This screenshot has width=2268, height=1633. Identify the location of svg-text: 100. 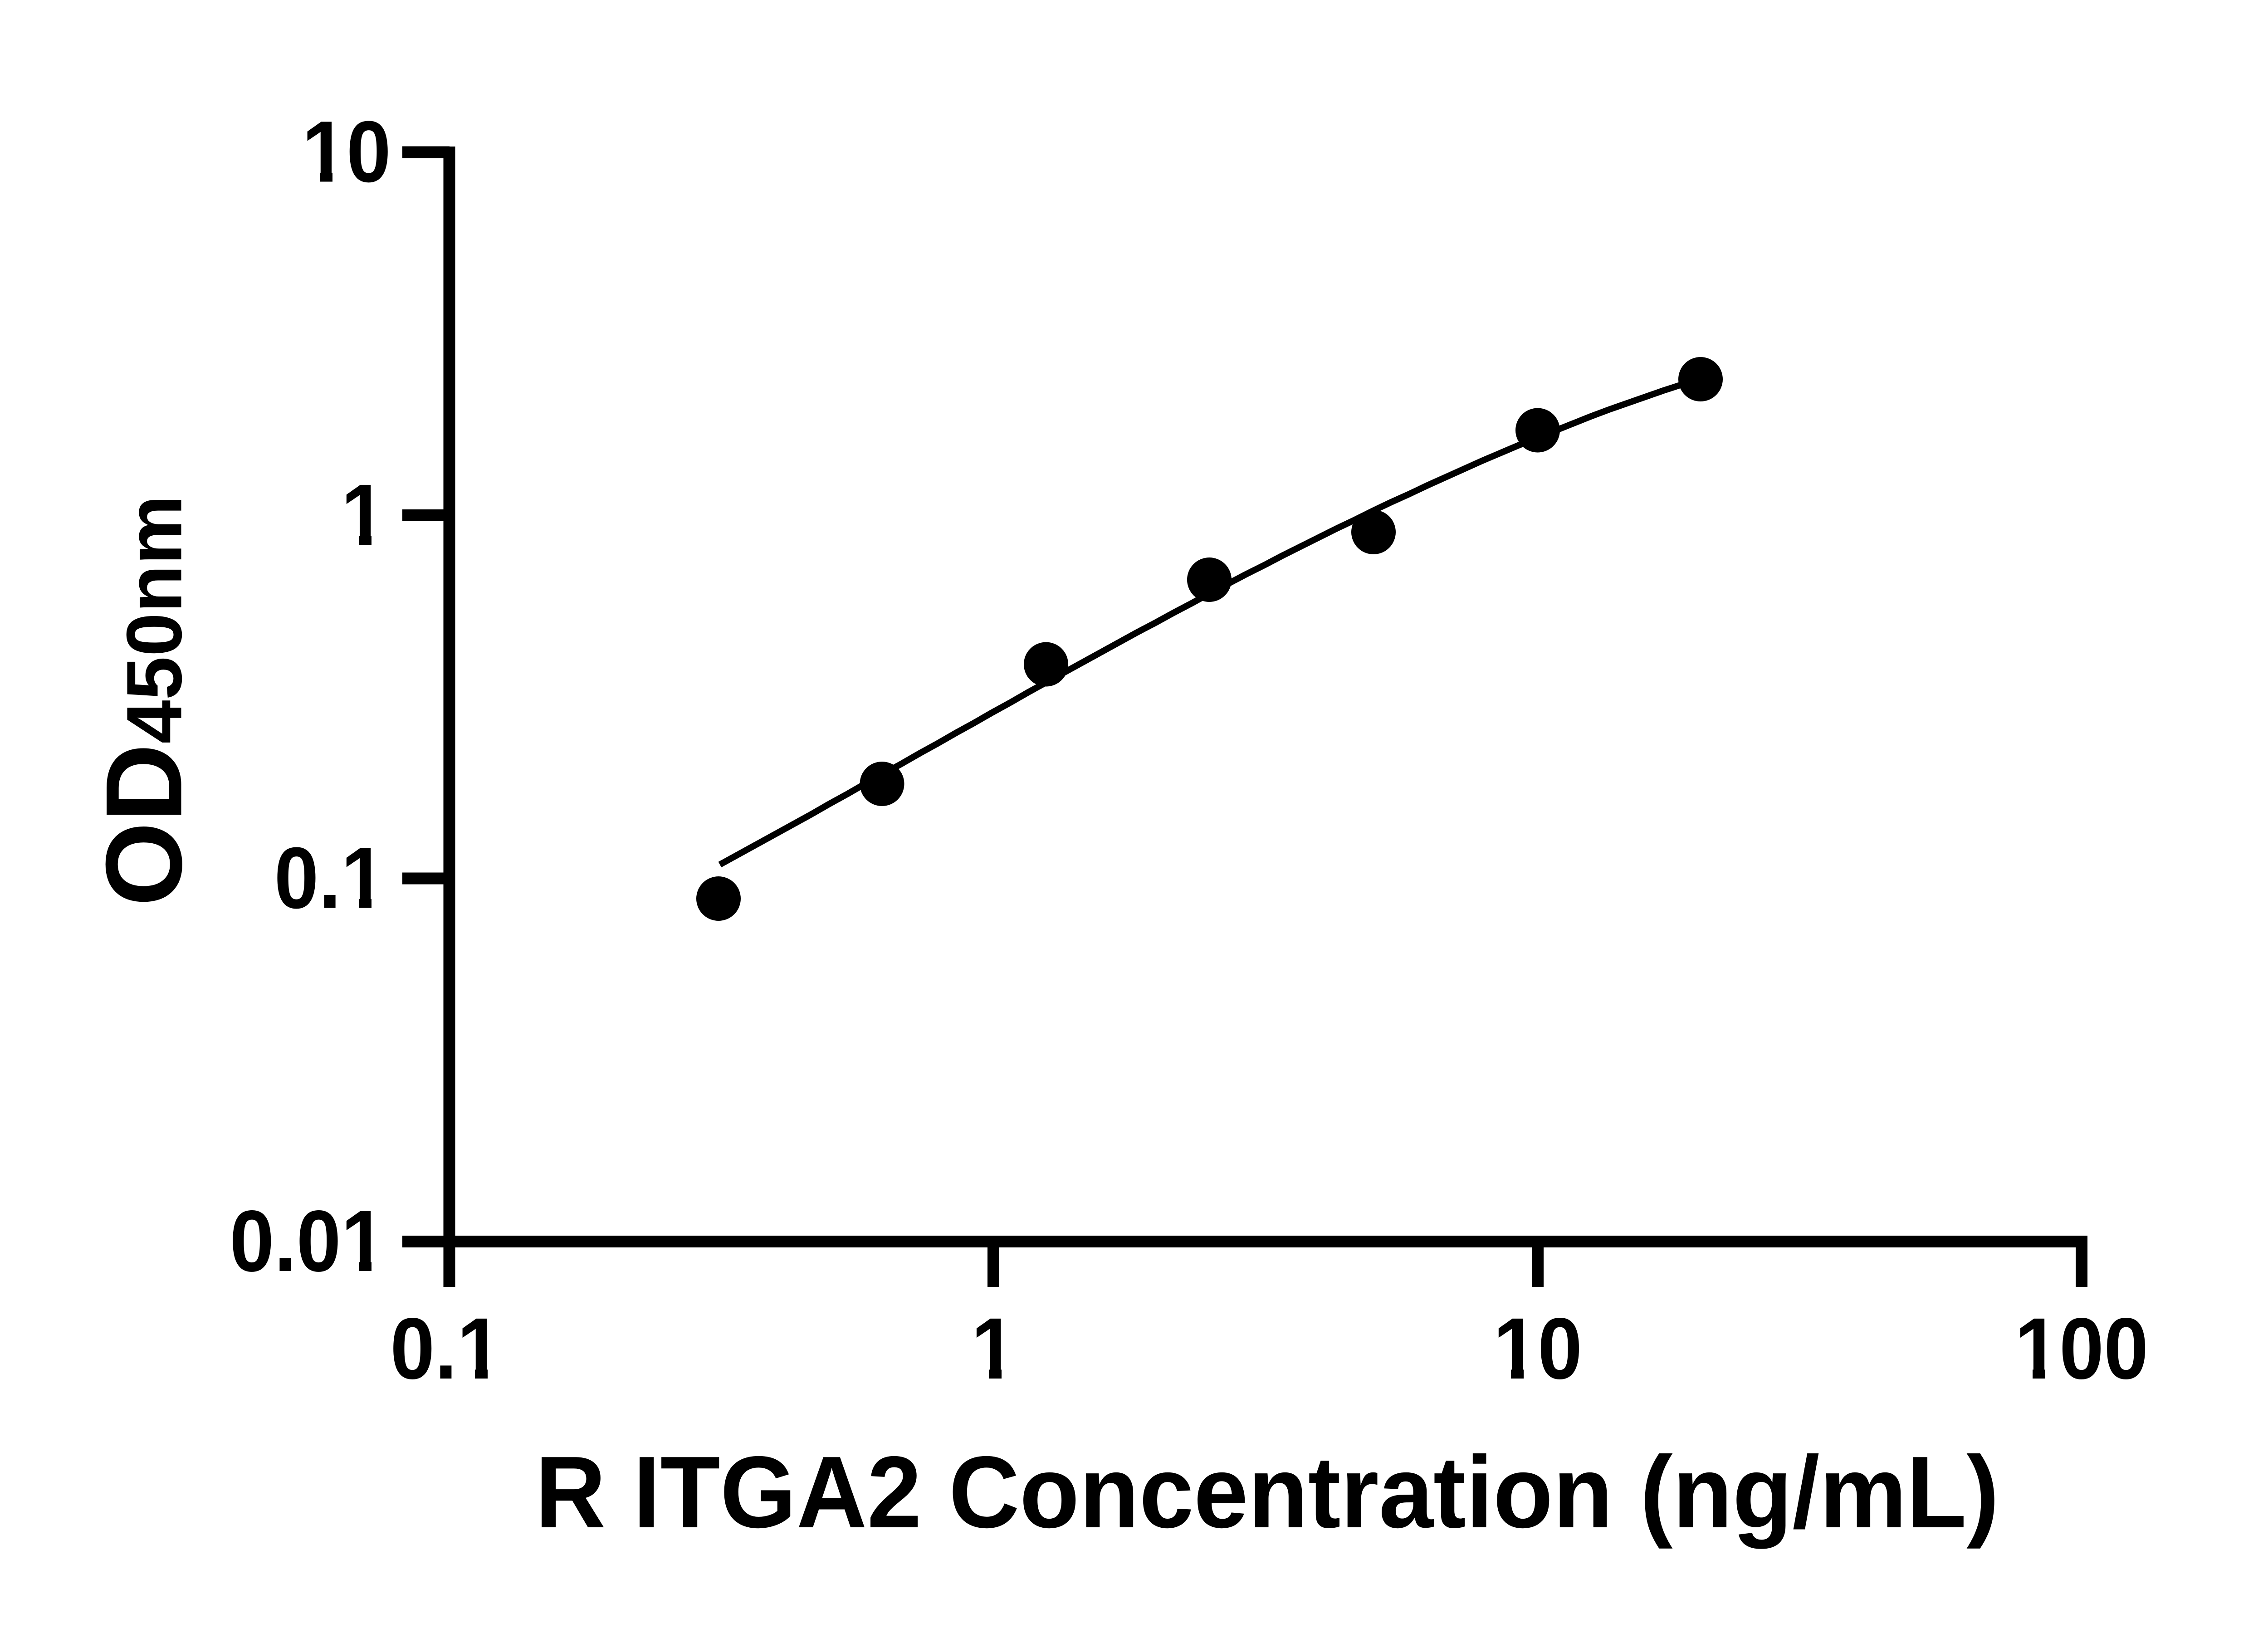
(2082, 1348).